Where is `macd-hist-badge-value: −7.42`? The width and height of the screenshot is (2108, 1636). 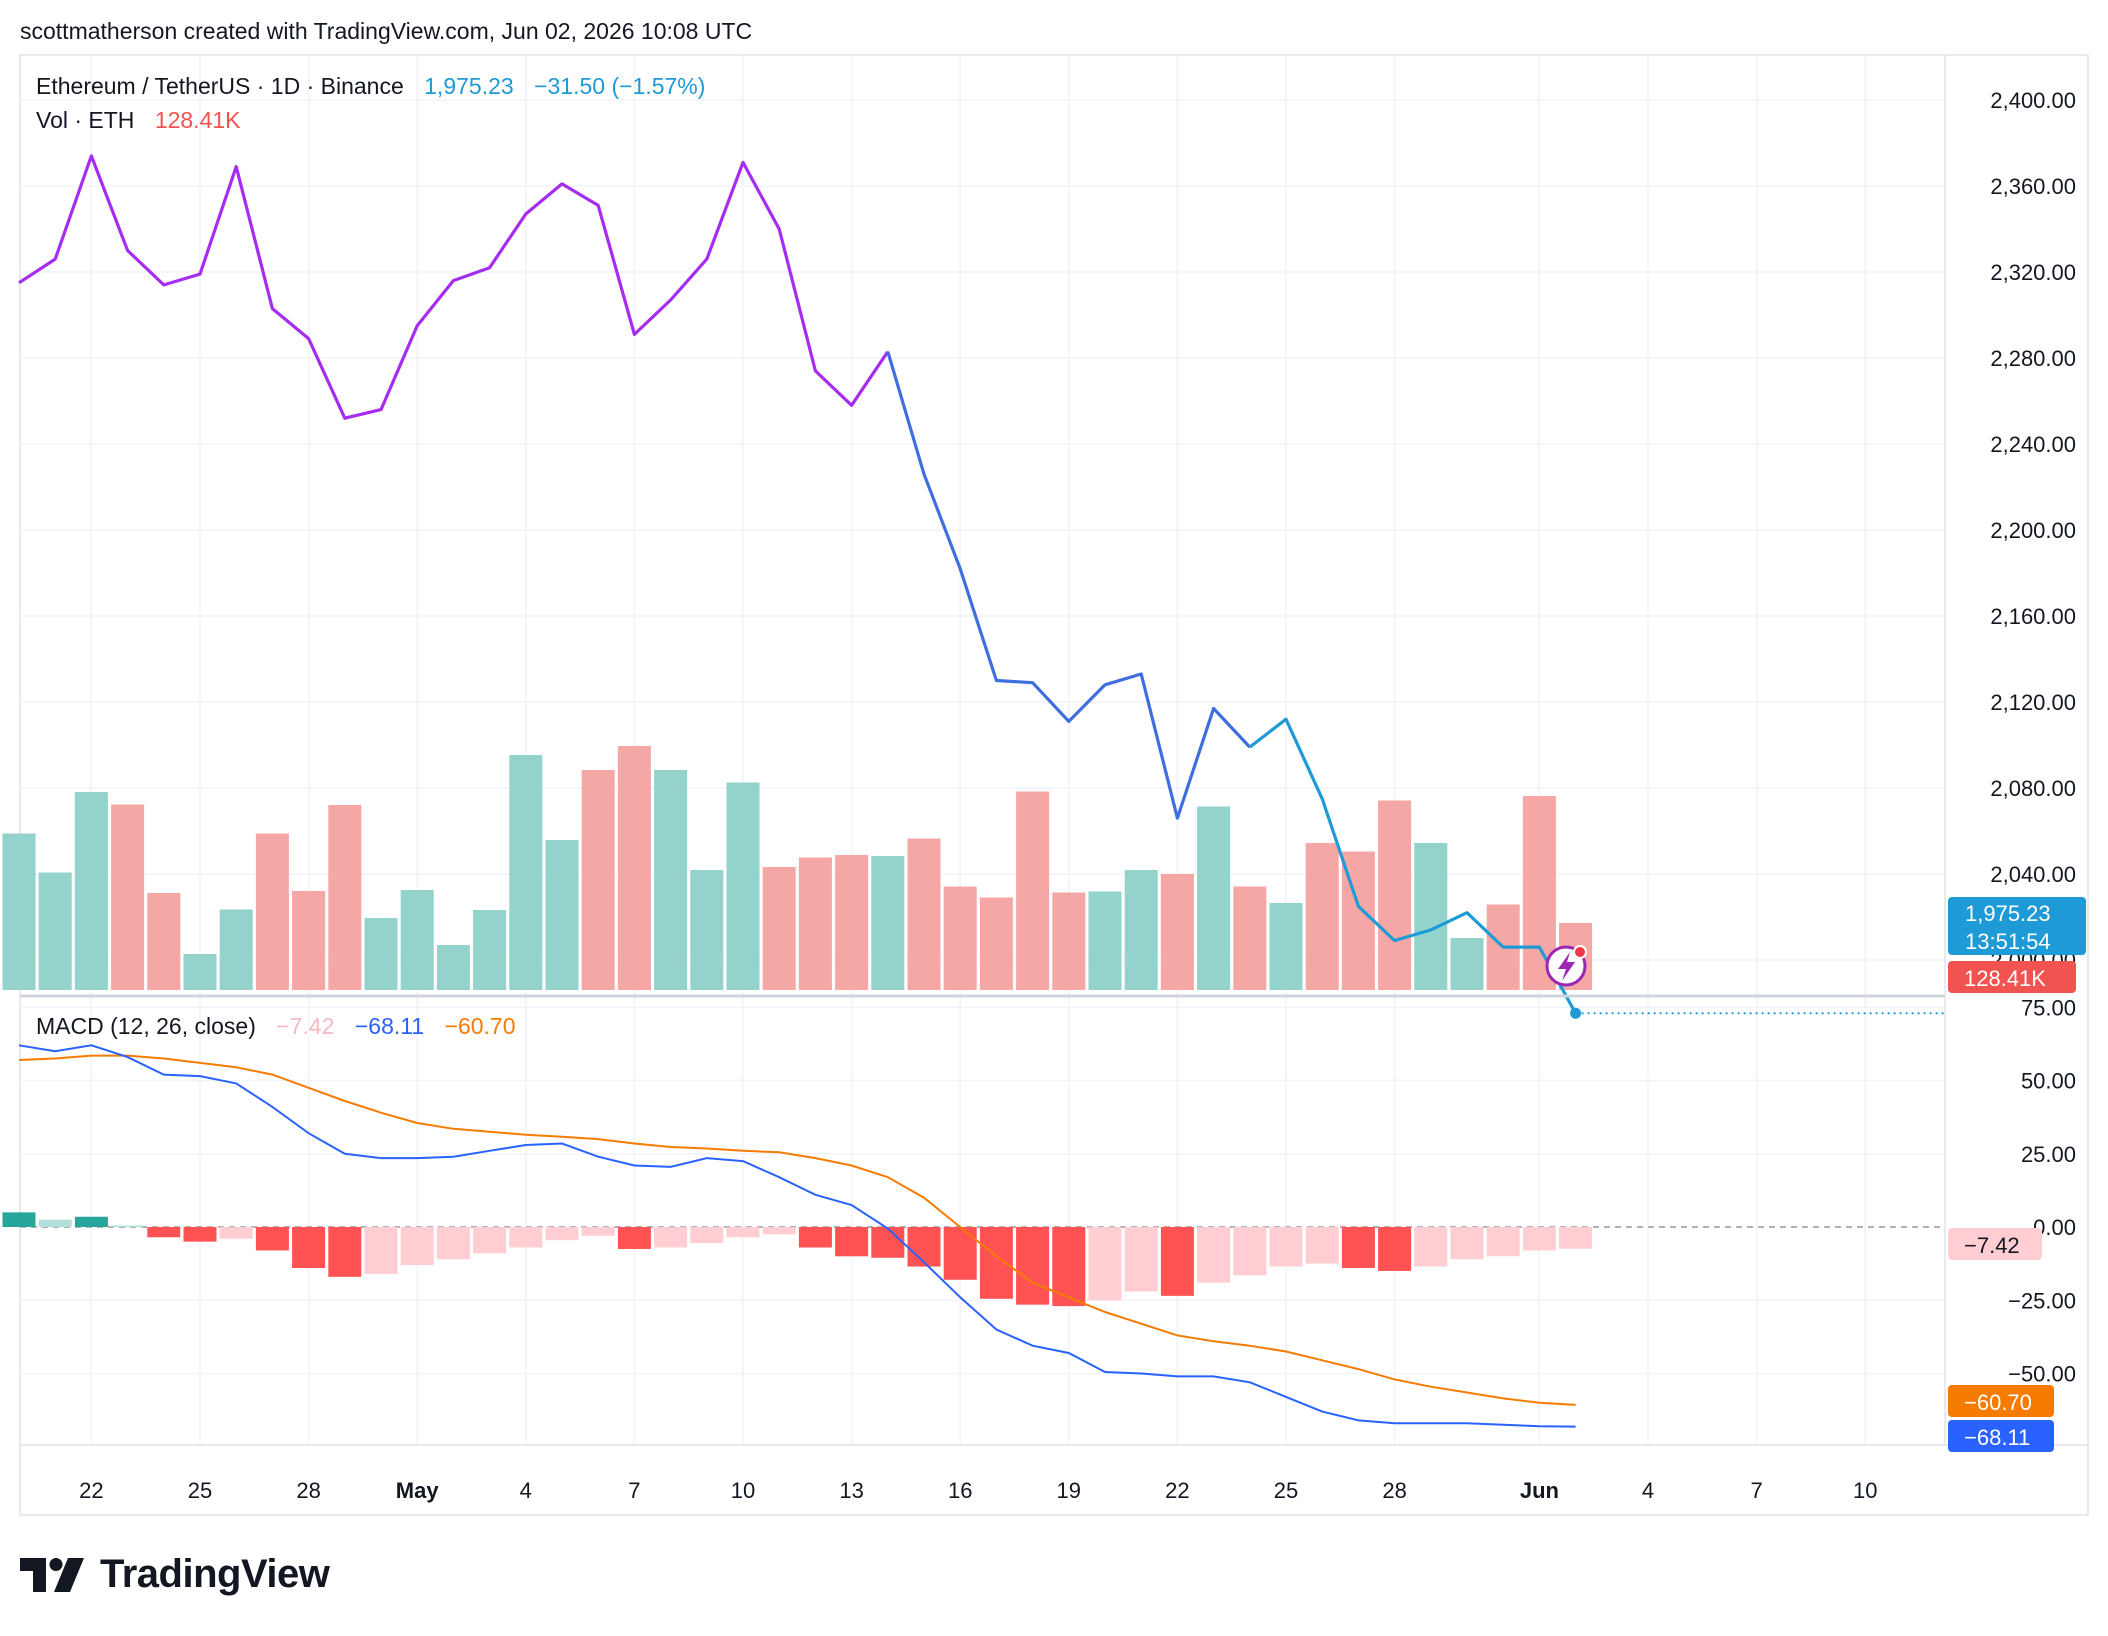 macd-hist-badge-value: −7.42 is located at coordinates (1992, 1245).